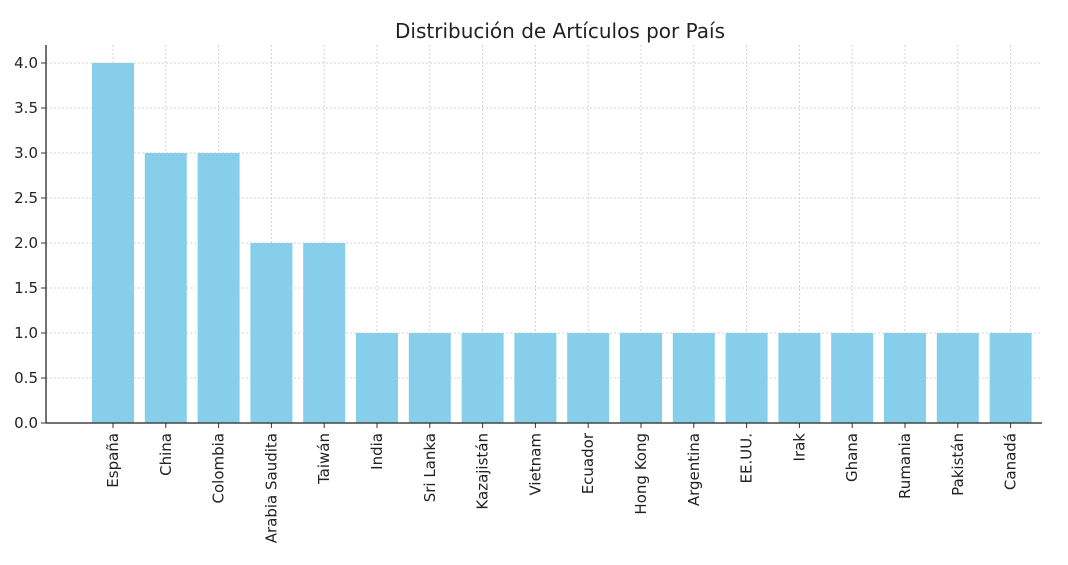  What do you see at coordinates (271, 488) in the screenshot?
I see `x-tick-label: Arabia Saudita` at bounding box center [271, 488].